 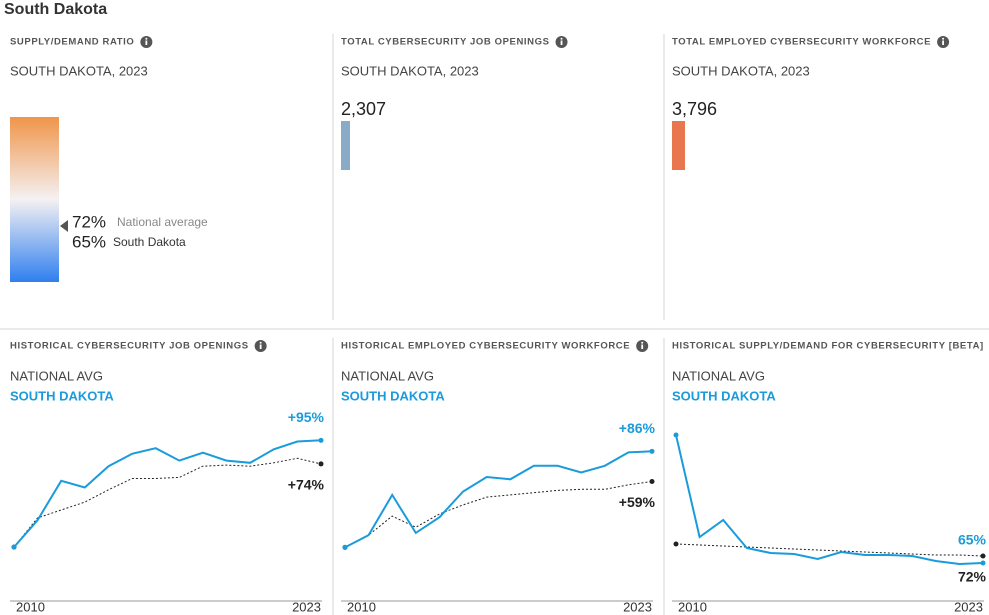 I want to click on kpi-value: 2,307, so click(x=363, y=109).